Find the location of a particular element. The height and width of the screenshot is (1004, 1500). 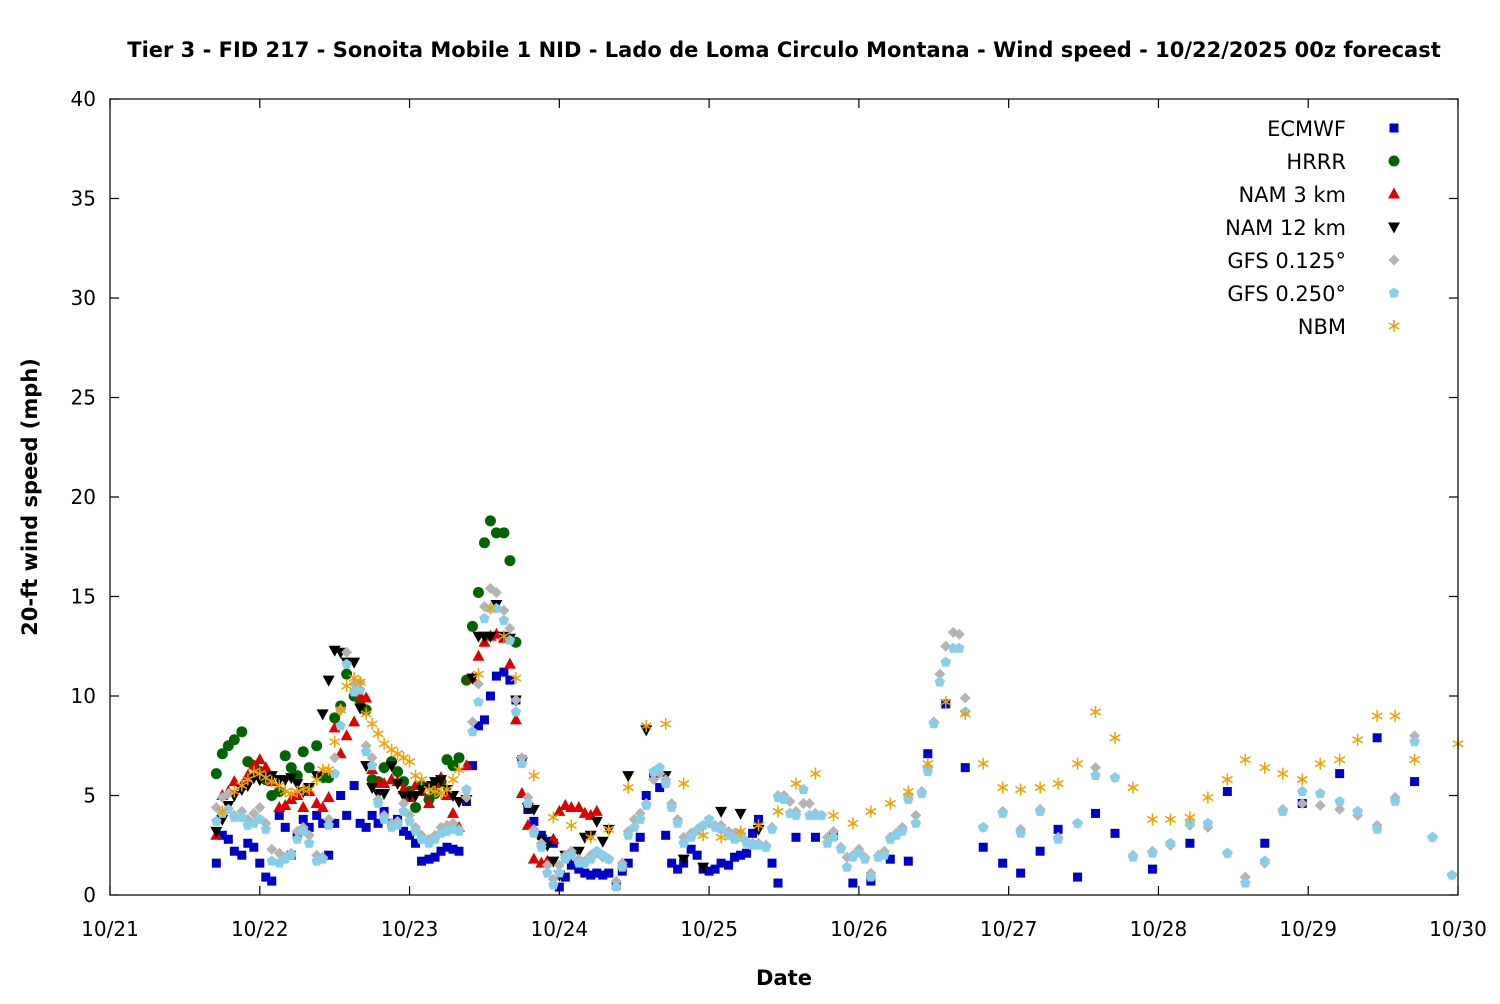

y-tick-label: 30 is located at coordinates (83, 298).